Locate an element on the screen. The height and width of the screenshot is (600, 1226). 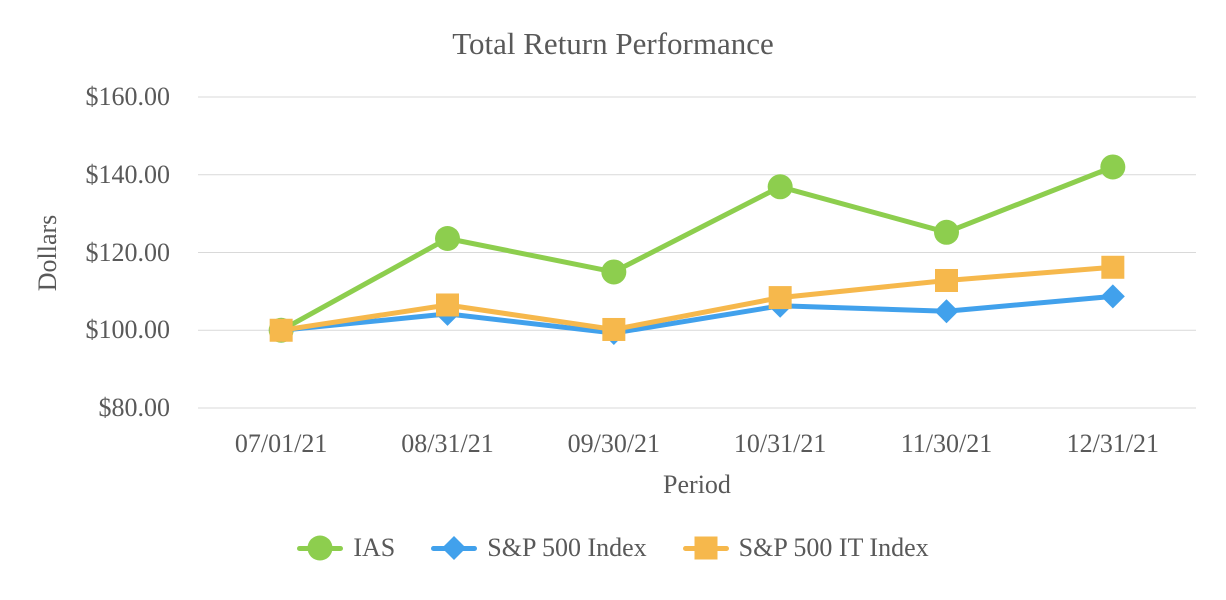
x-tick-label: 10/31/21 is located at coordinates (780, 443).